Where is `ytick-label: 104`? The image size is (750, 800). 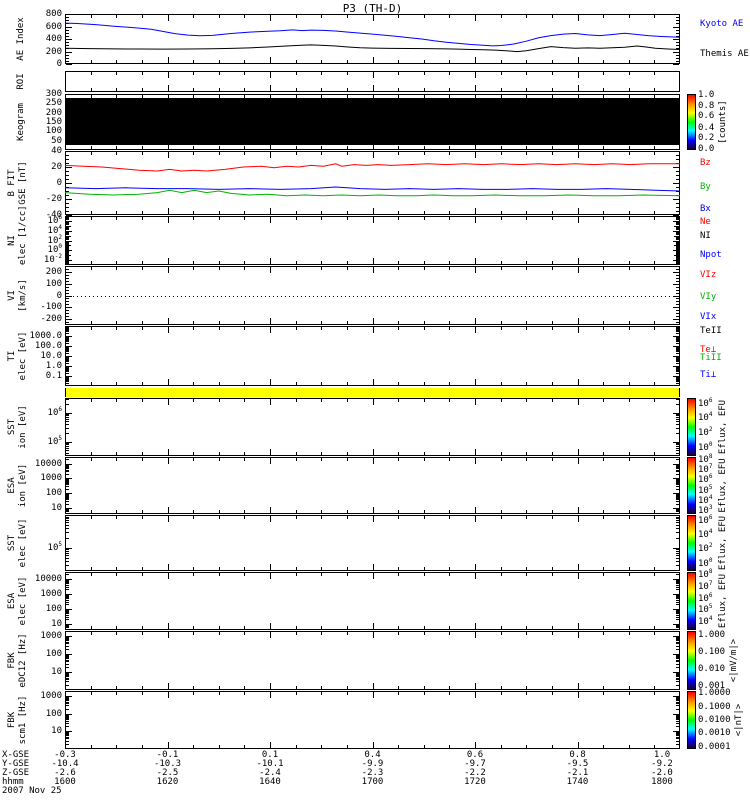 ytick-label: 104 is located at coordinates (54, 229).